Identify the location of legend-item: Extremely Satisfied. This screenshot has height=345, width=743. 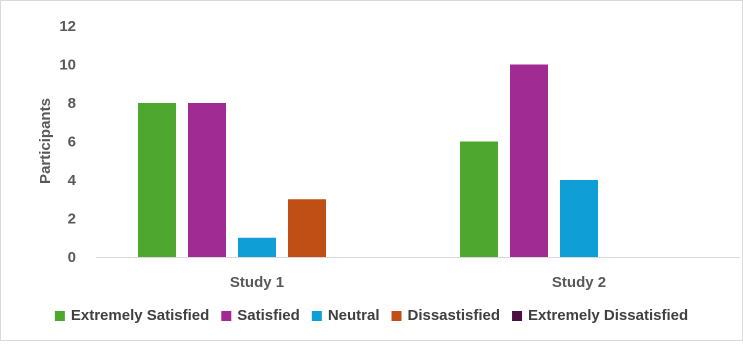
(131, 315).